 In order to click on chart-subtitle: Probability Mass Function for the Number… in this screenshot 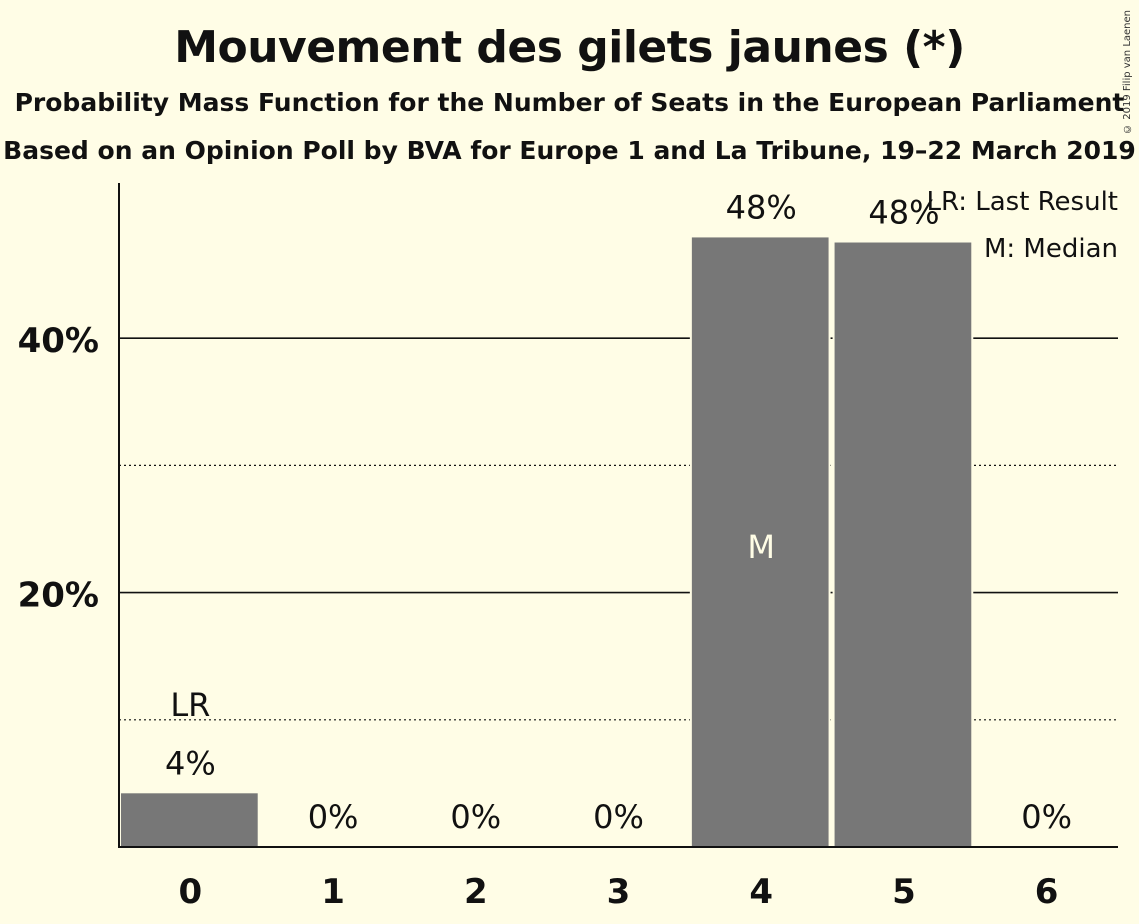, I will do `click(569, 102)`.